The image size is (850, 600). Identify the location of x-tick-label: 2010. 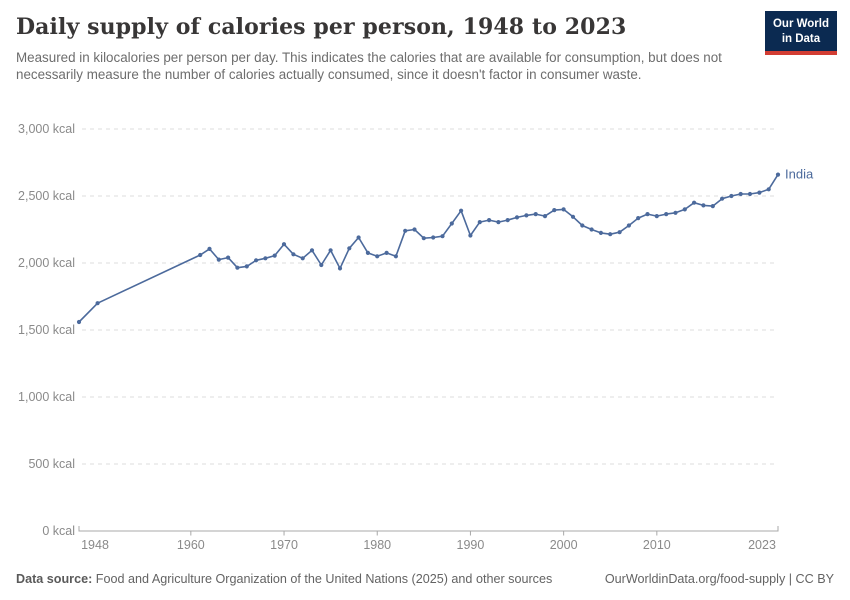
(657, 545).